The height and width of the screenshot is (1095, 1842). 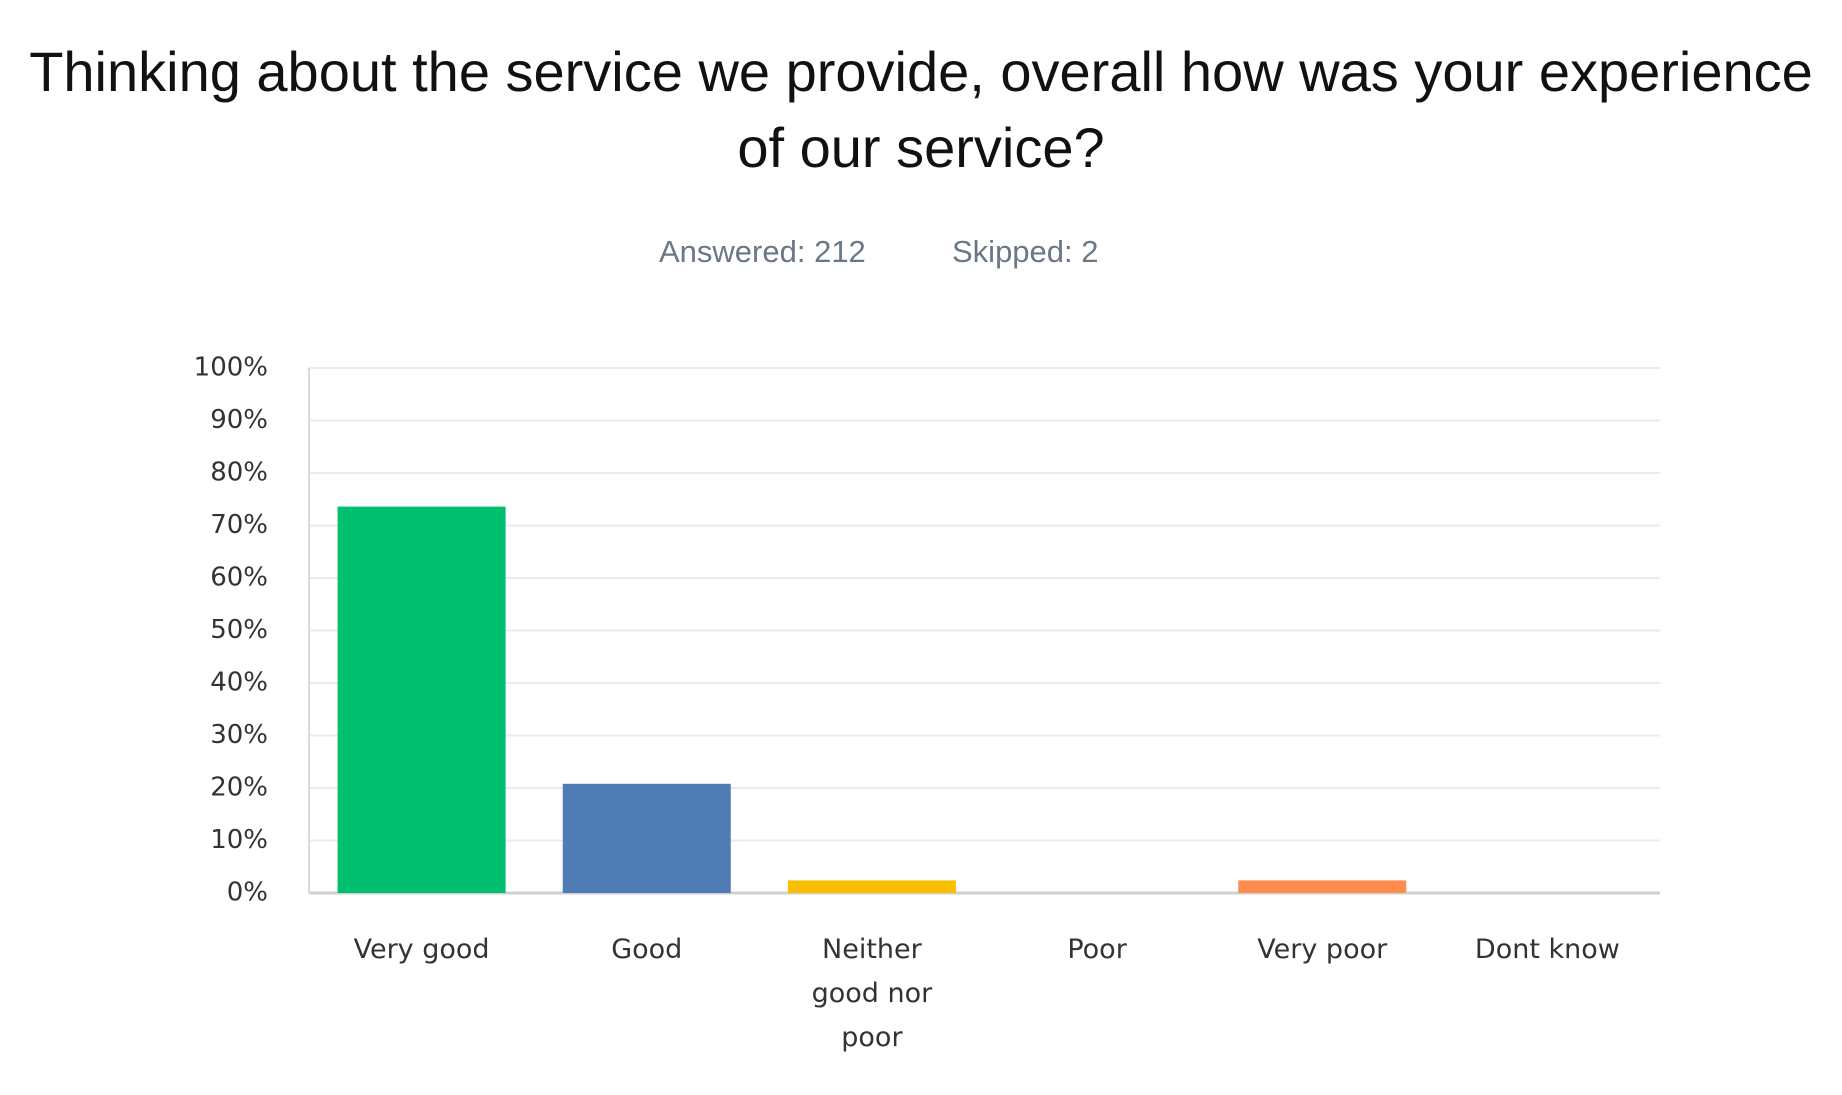 What do you see at coordinates (239, 525) in the screenshot?
I see `y-tick-label: 70%` at bounding box center [239, 525].